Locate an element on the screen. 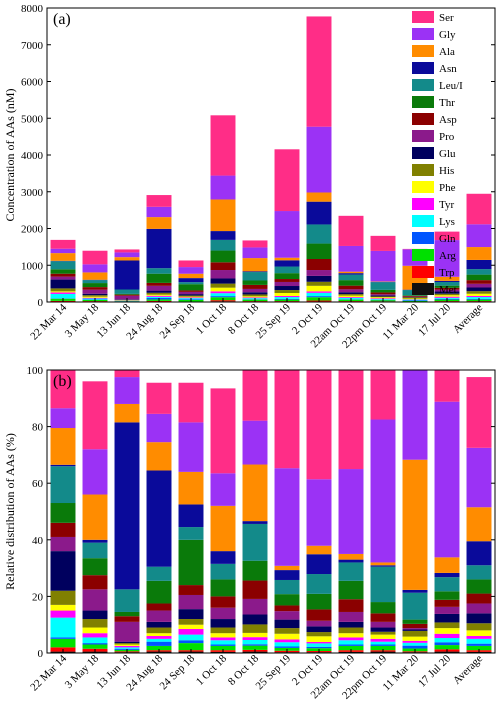 The height and width of the screenshot is (714, 500). legend-label-gly: Gly is located at coordinates (447, 35).